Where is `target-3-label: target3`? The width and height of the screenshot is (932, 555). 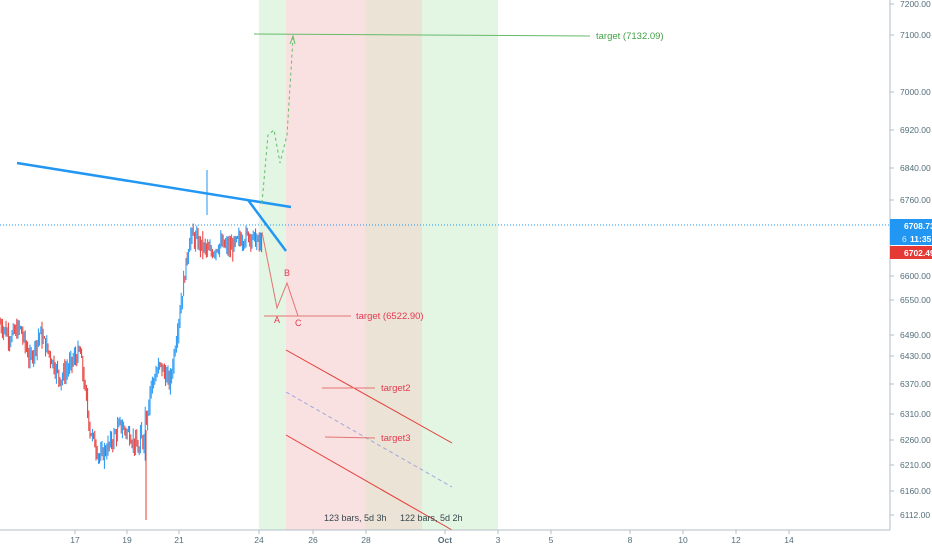
target-3-label: target3 is located at coordinates (396, 438).